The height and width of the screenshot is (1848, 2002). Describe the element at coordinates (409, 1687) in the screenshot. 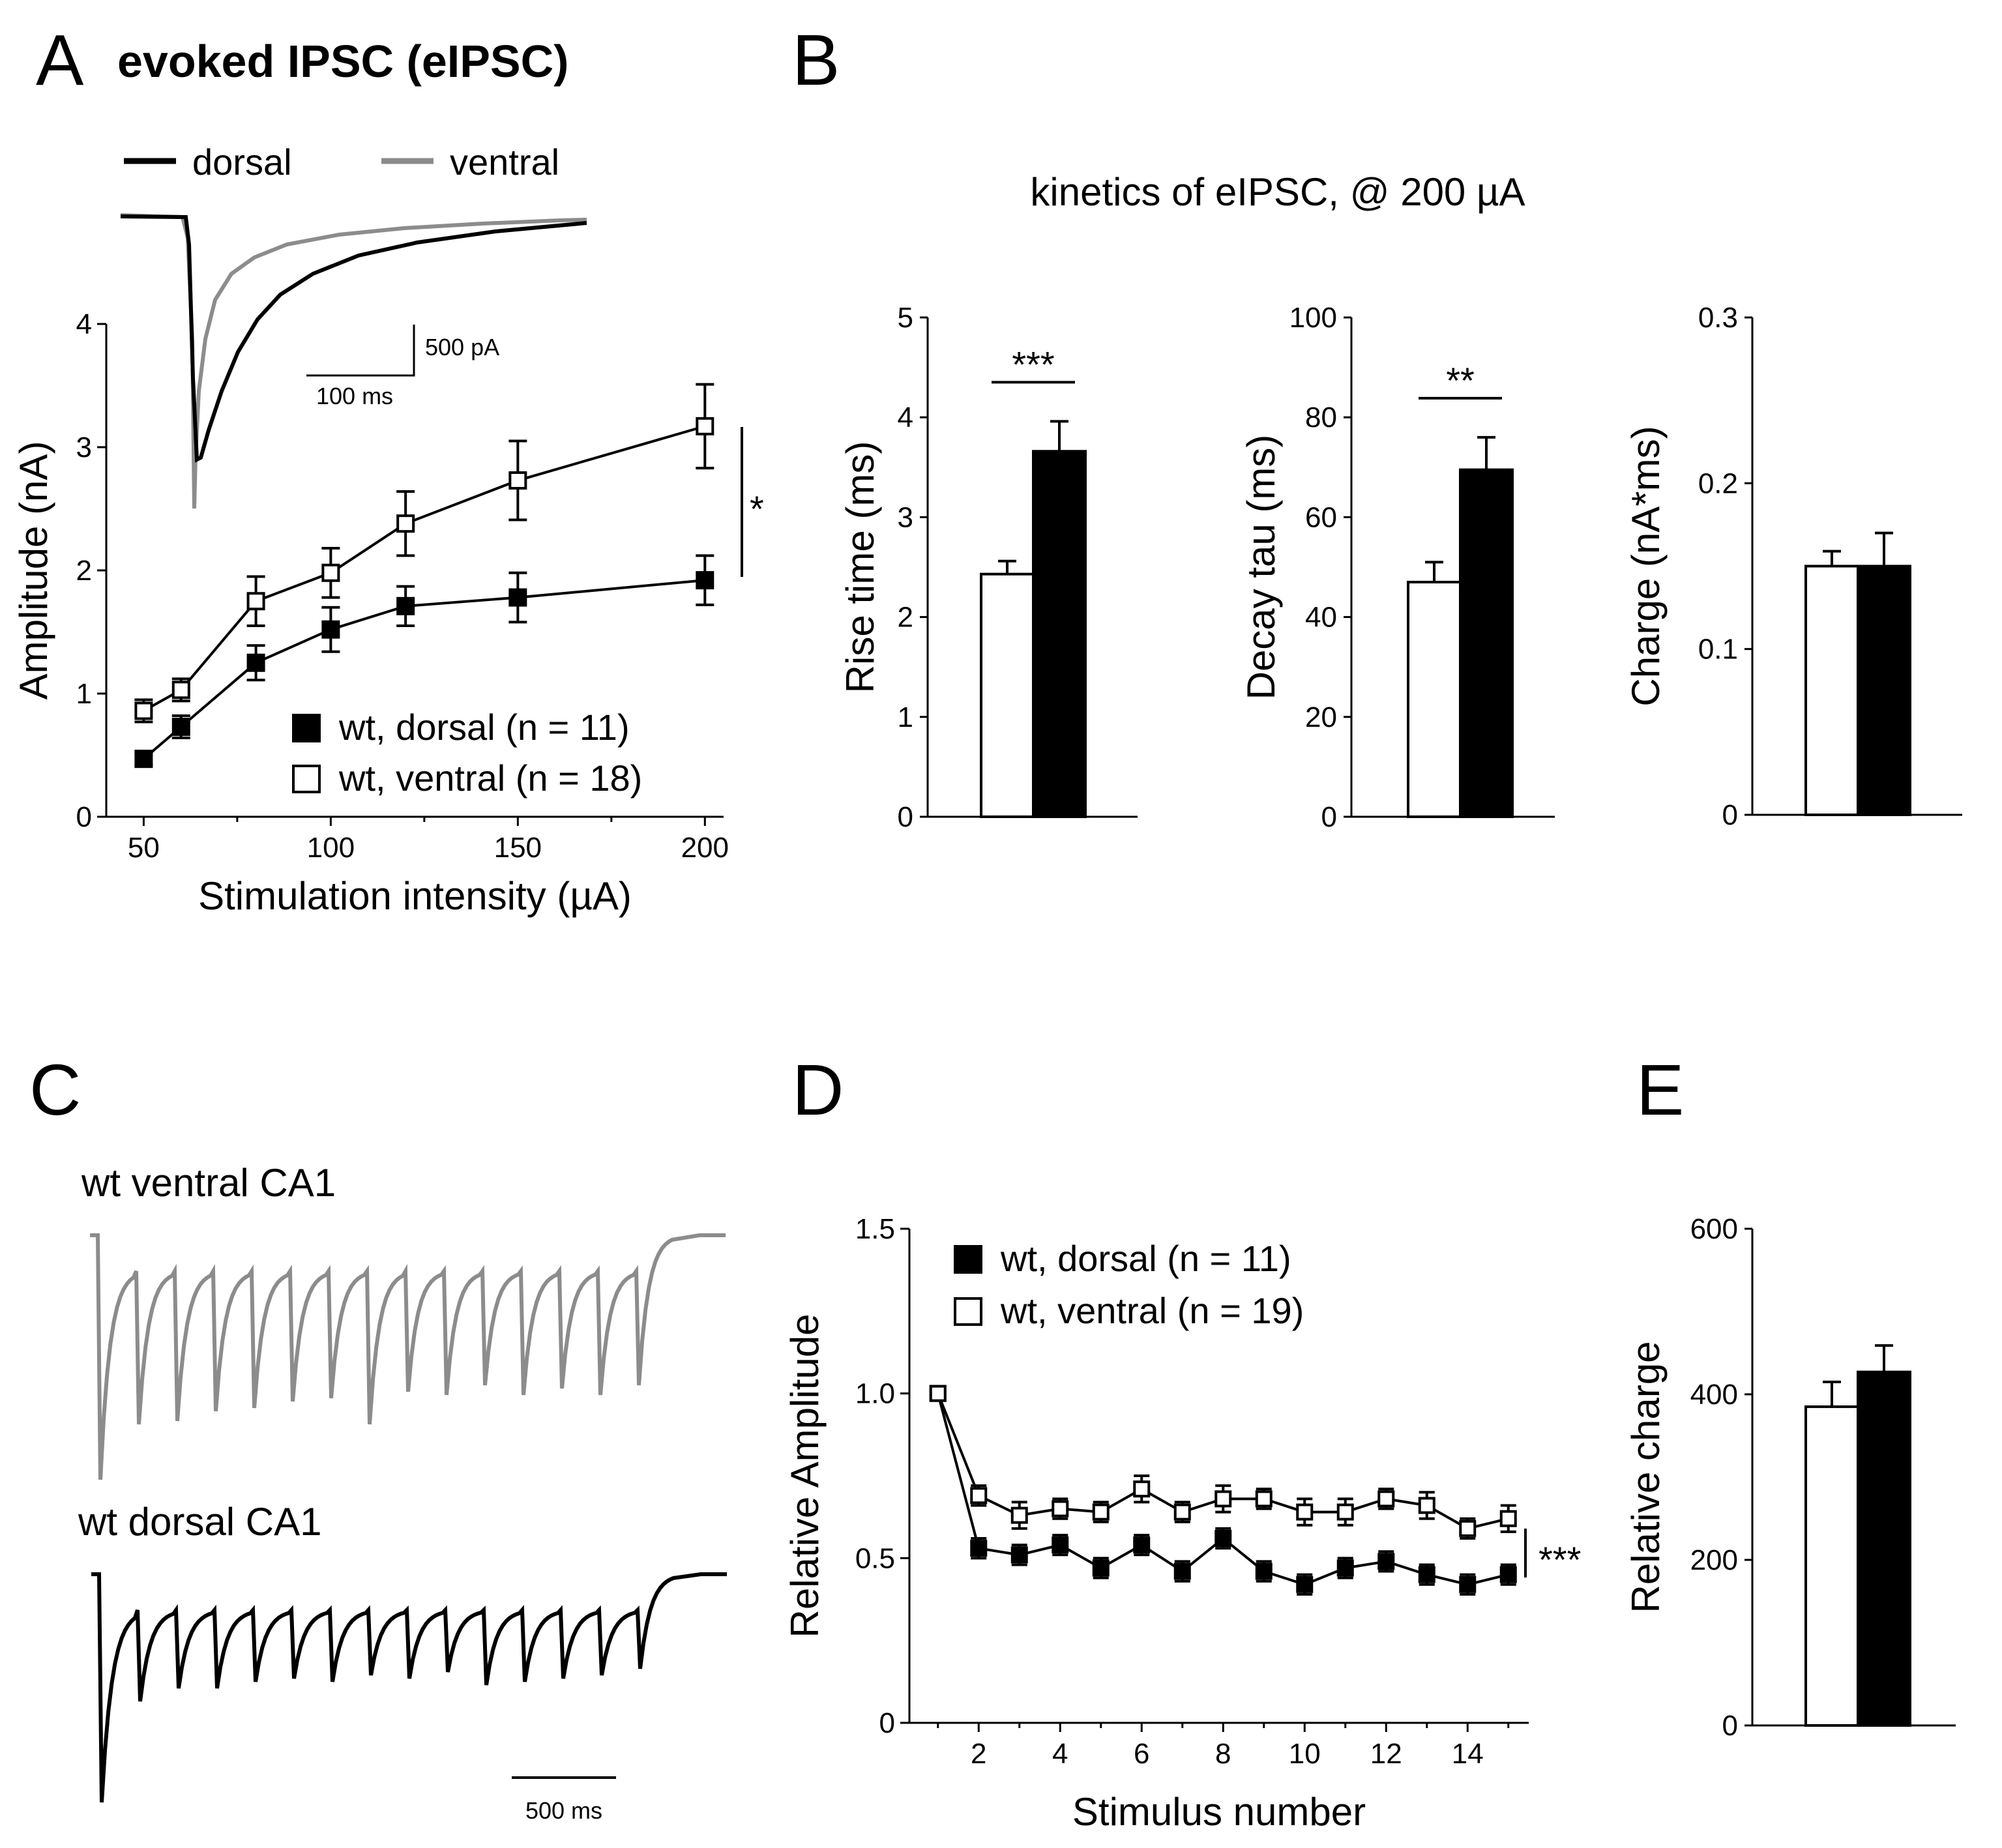

I see `train-dorsal-trace` at that location.